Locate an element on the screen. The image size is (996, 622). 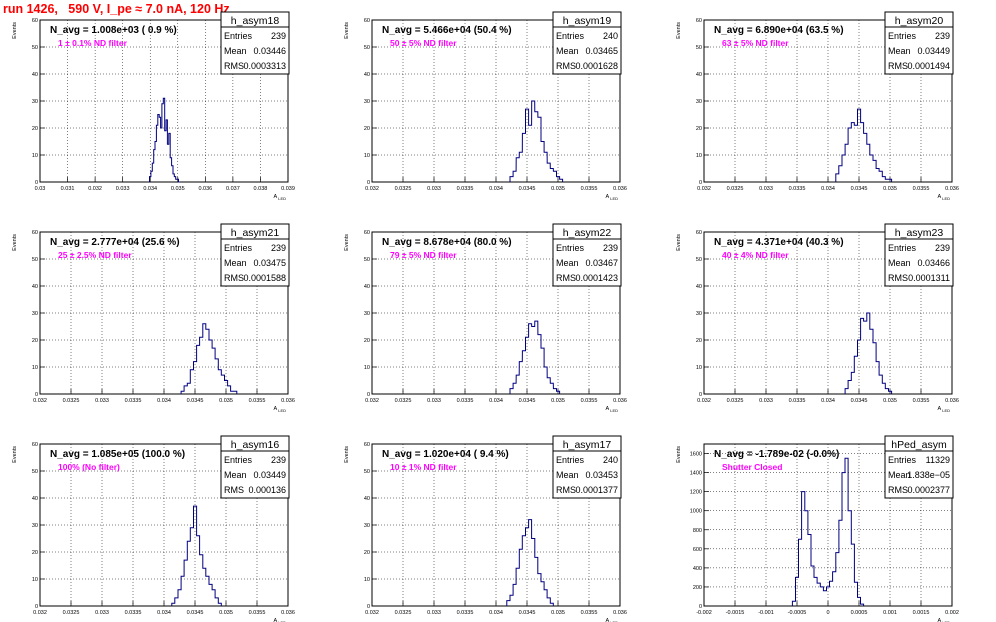
histogram-name: h_asym17 is located at coordinates (587, 445).